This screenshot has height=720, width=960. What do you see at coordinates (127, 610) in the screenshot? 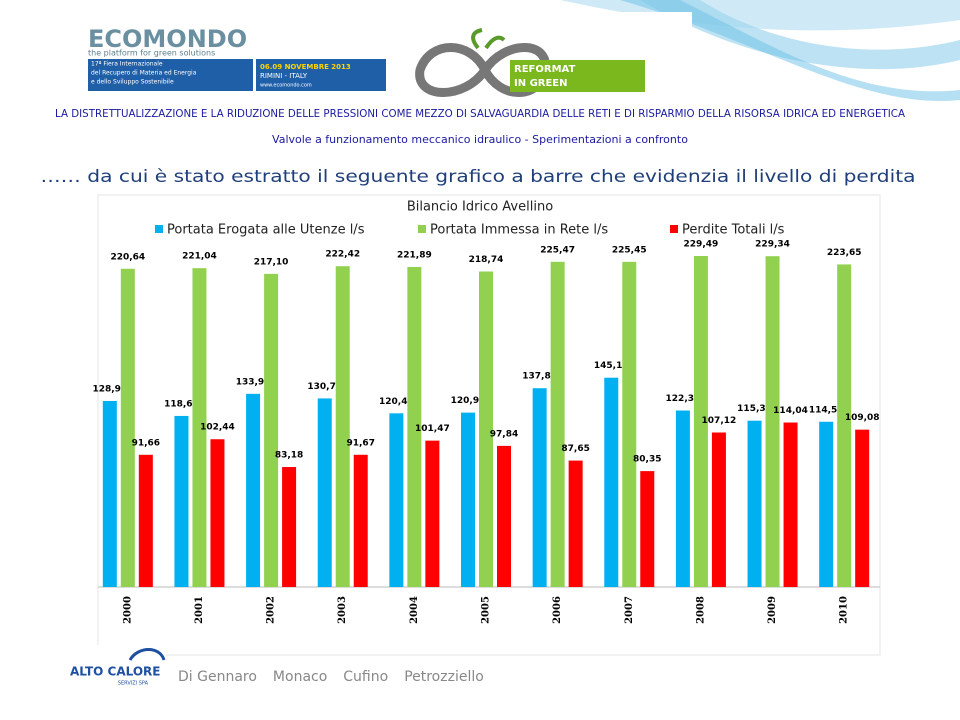
I see `x-tick-label: 2000` at bounding box center [127, 610].